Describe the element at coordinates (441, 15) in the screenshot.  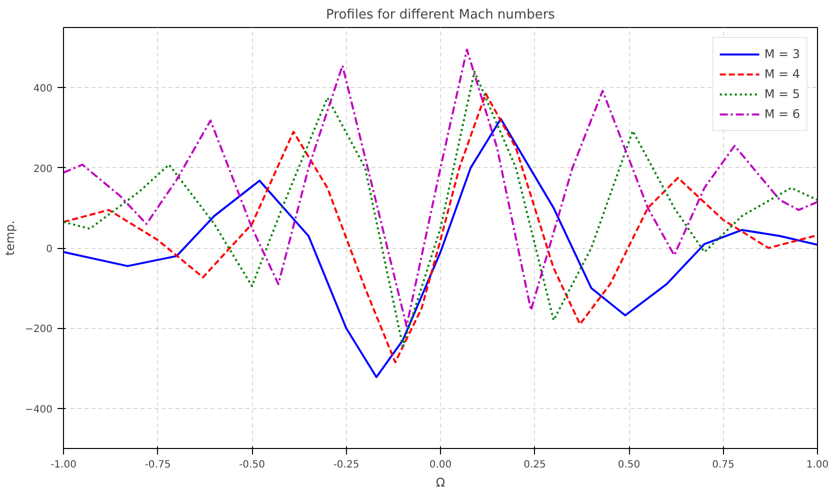
I see `chart-title: Profiles for different Mach numbers` at that location.